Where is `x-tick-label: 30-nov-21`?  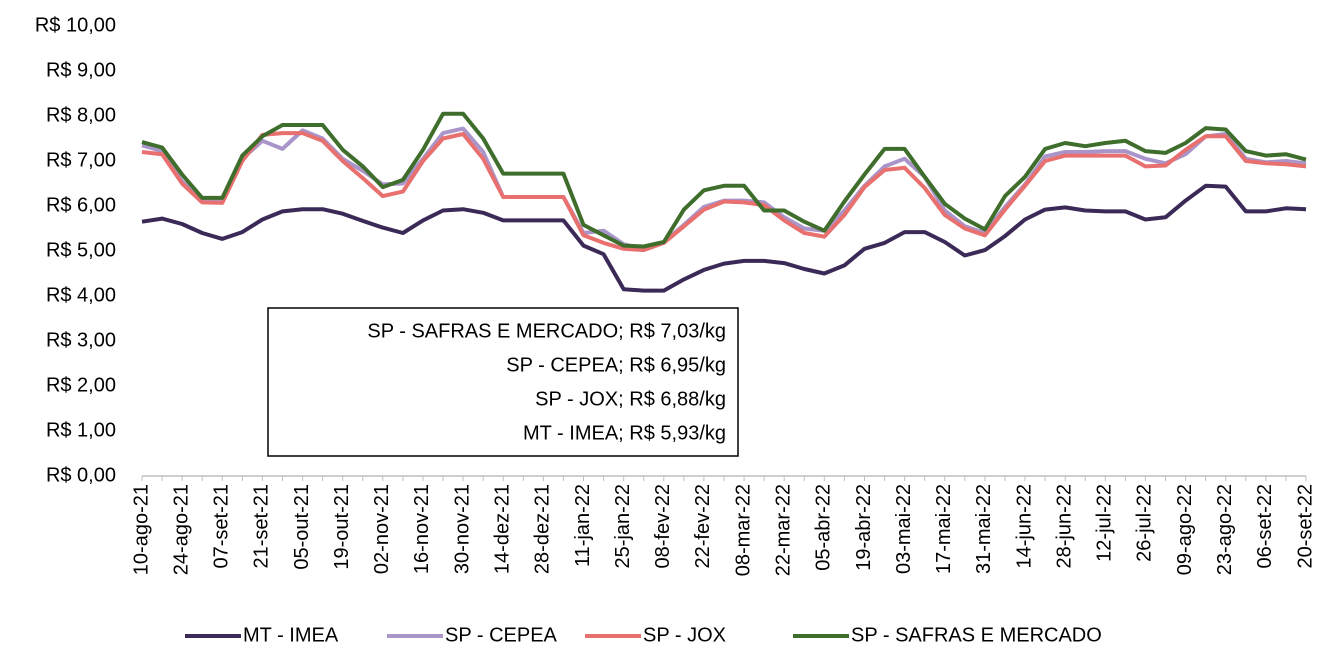
x-tick-label: 30-nov-21 is located at coordinates (462, 529).